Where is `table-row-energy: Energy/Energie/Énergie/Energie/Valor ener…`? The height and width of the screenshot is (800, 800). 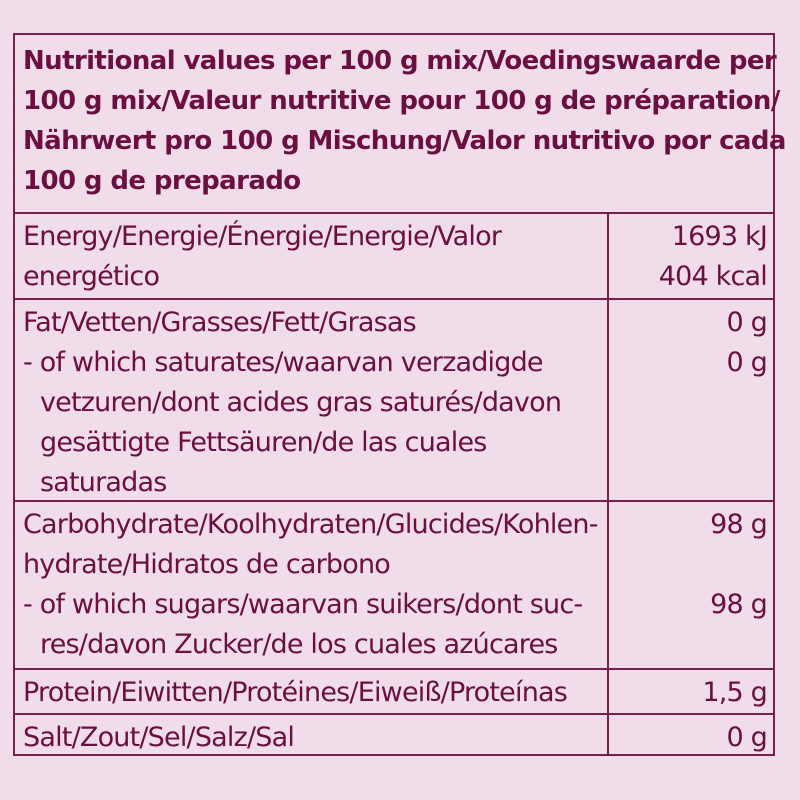
table-row-energy: Energy/Energie/Énergie/Energie/Valor ener… is located at coordinates (394, 257).